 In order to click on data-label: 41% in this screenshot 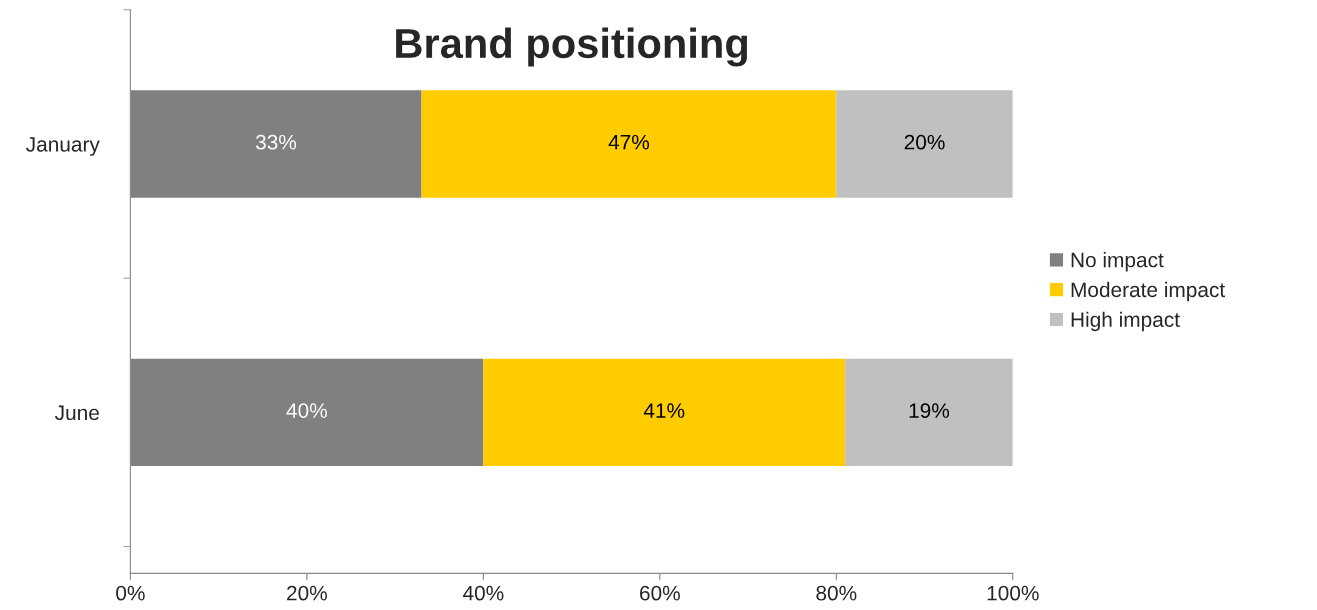, I will do `click(664, 410)`.